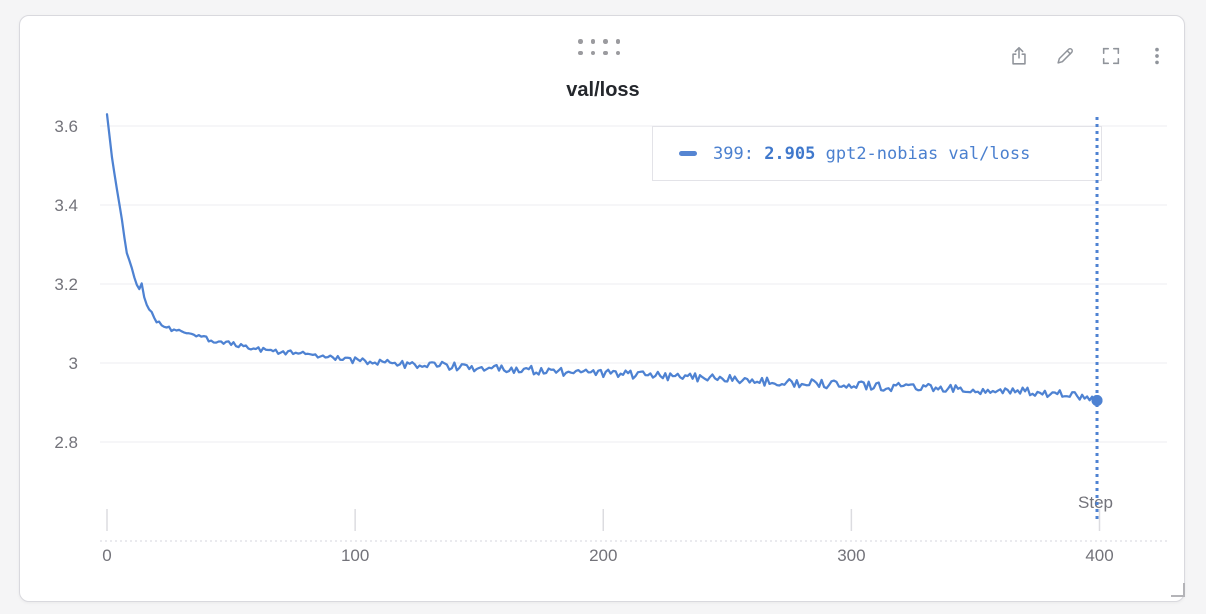 This screenshot has width=1206, height=614. I want to click on legend-value: 2.905, so click(790, 153).